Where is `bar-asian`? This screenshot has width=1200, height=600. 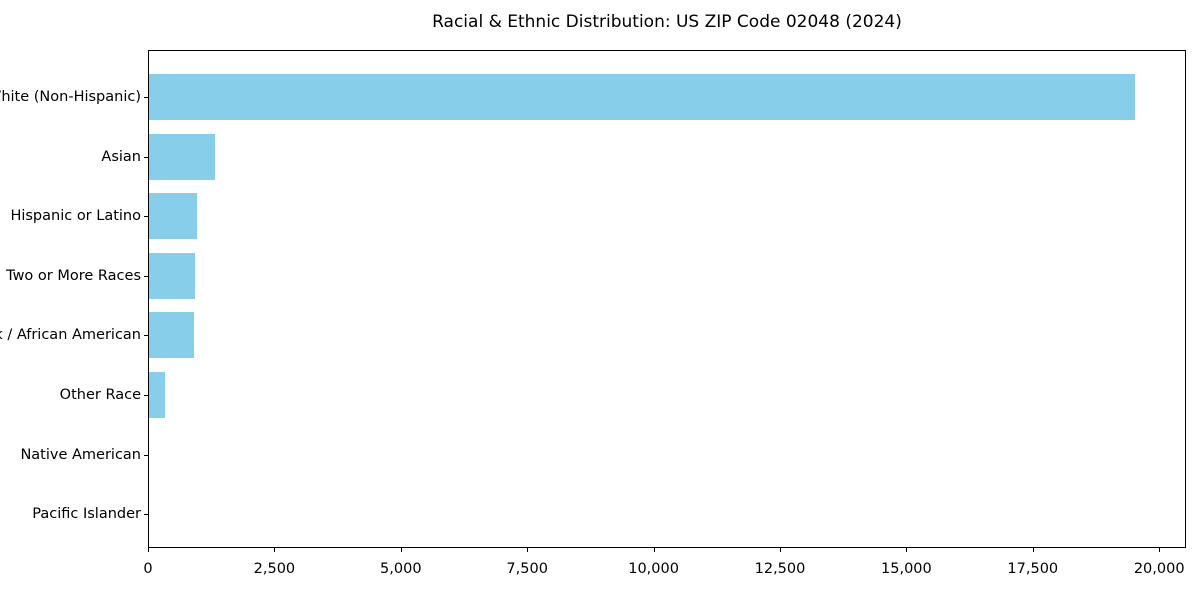
bar-asian is located at coordinates (182, 156).